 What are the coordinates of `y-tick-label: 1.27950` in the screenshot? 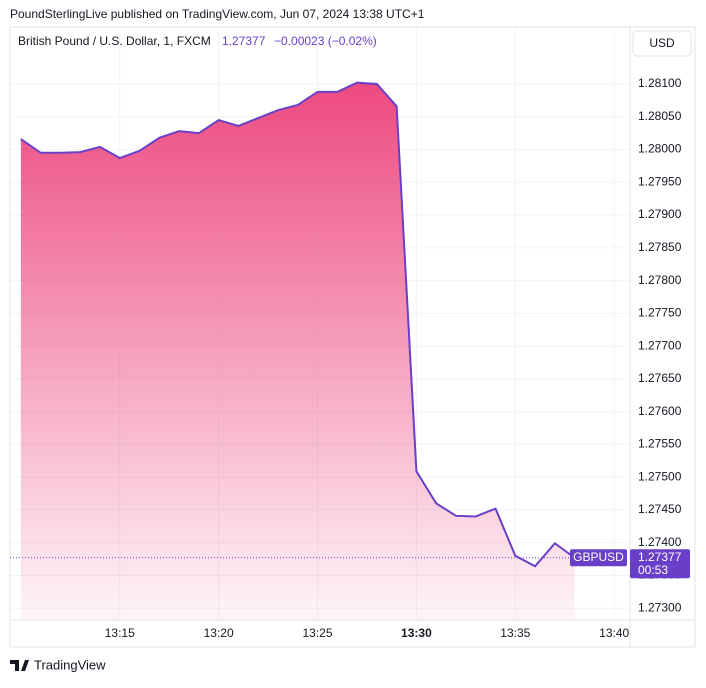 It's located at (660, 181).